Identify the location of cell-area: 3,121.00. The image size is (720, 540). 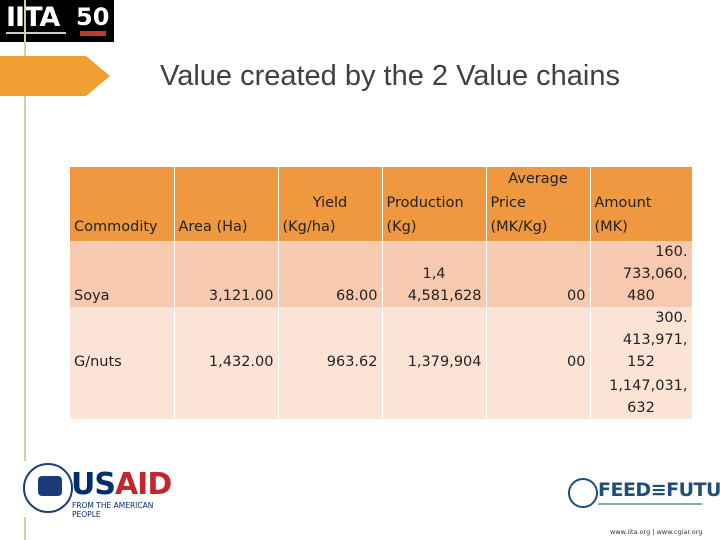
(226, 274).